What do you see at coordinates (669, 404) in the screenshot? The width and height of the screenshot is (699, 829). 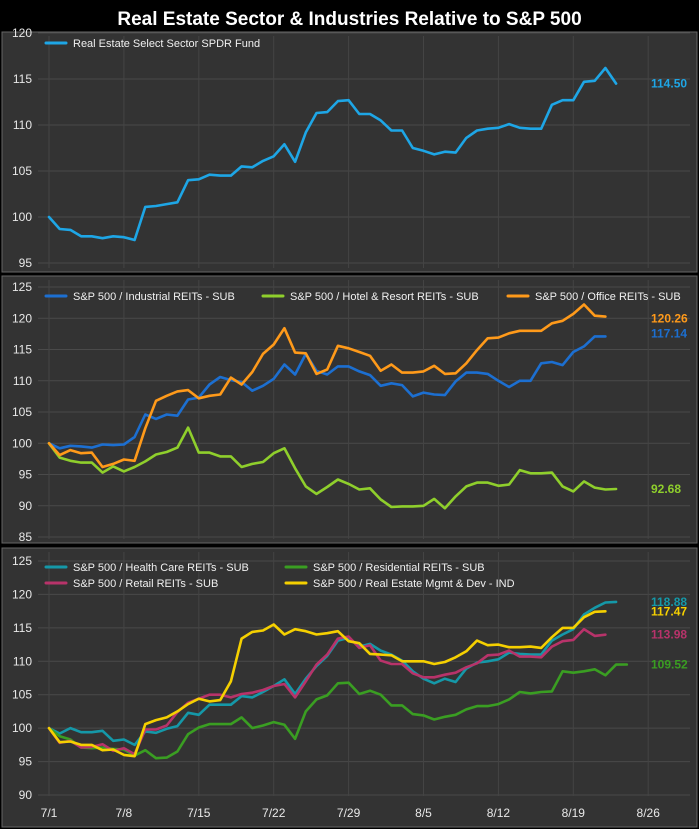 I see `panel-2-end-labels: 117.14 92.68 120.26` at bounding box center [669, 404].